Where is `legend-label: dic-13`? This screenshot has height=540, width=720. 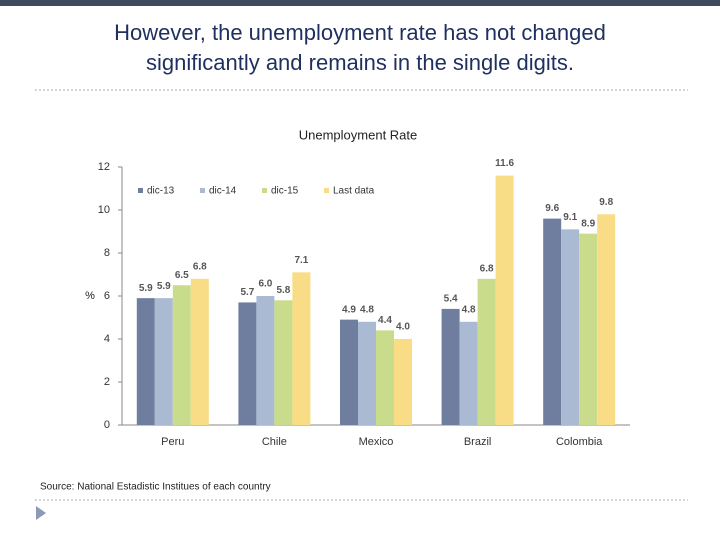 legend-label: dic-13 is located at coordinates (161, 191).